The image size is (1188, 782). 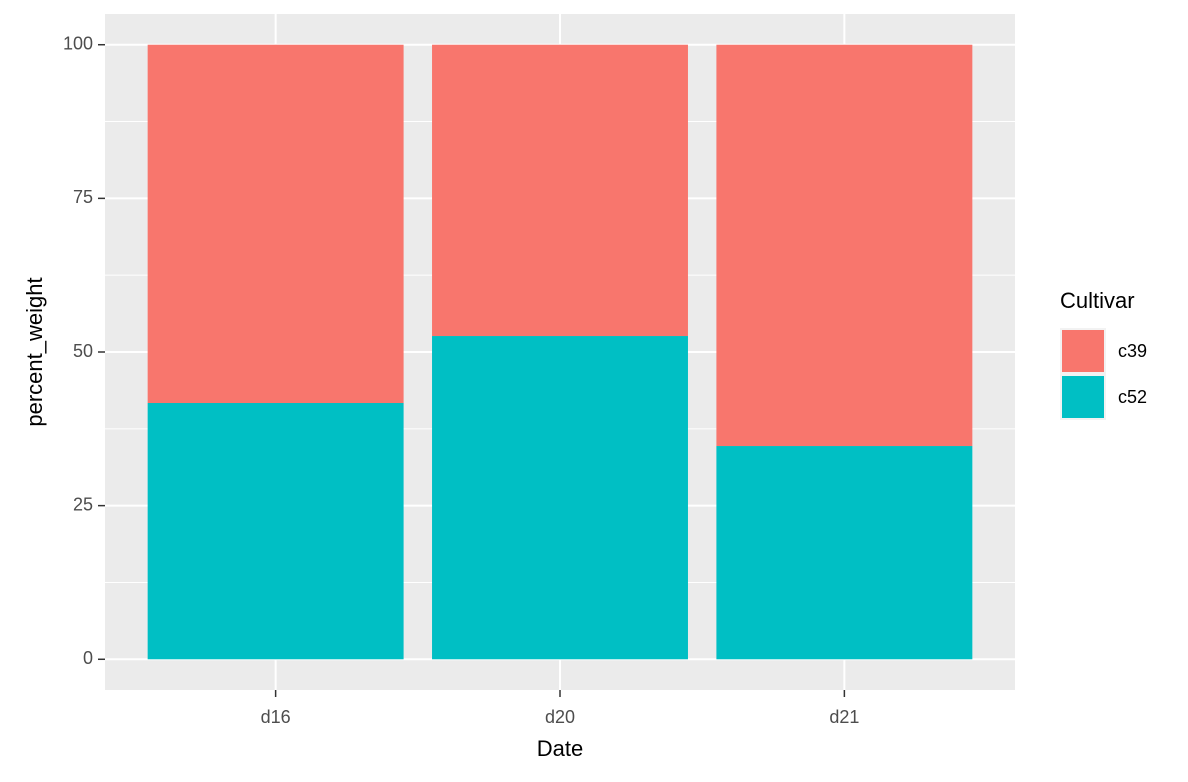 What do you see at coordinates (276, 717) in the screenshot?
I see `x-tick-label: d16` at bounding box center [276, 717].